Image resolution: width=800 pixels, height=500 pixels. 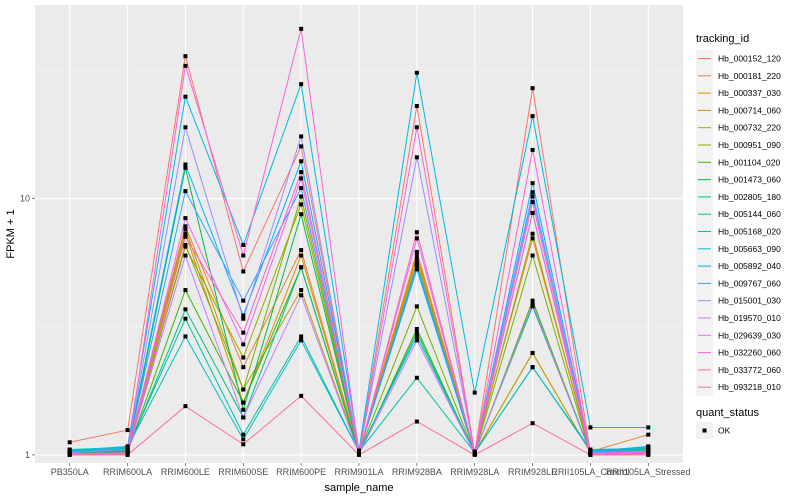 I want to click on legend-label: Hb_002805_180, so click(x=749, y=197).